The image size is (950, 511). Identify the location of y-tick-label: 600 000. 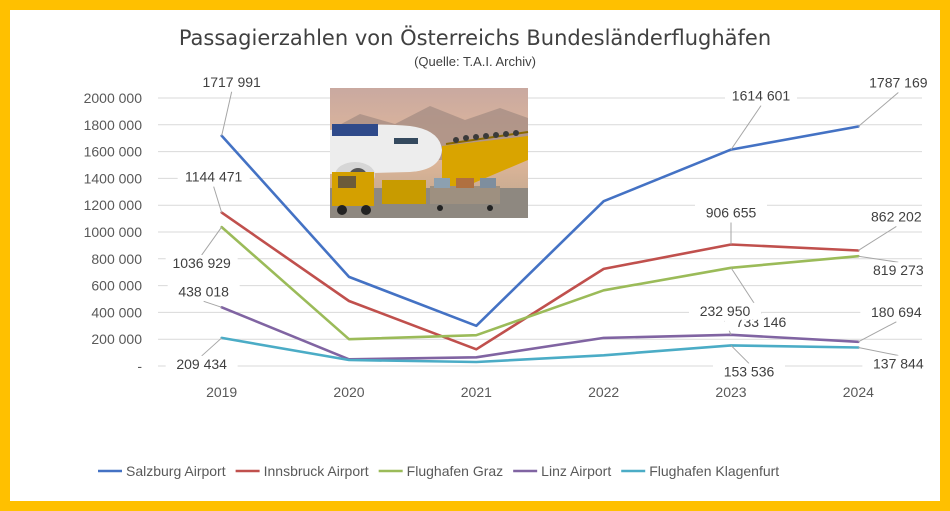
(116, 286).